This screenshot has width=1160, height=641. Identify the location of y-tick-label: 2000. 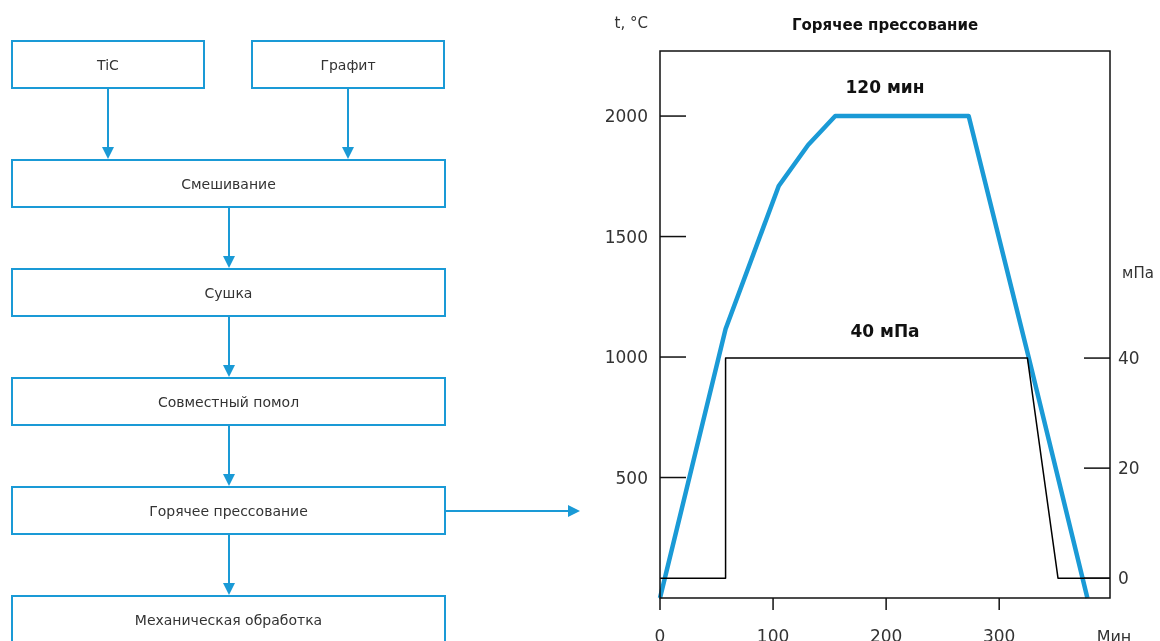
(626, 116).